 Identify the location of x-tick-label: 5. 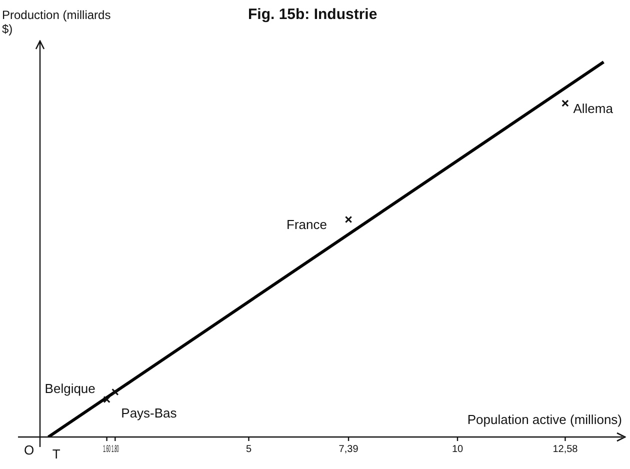
(249, 449).